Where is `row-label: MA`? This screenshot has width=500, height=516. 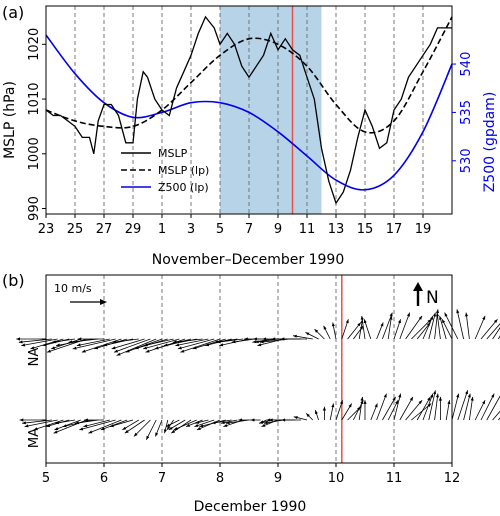 row-label: MA is located at coordinates (34, 438).